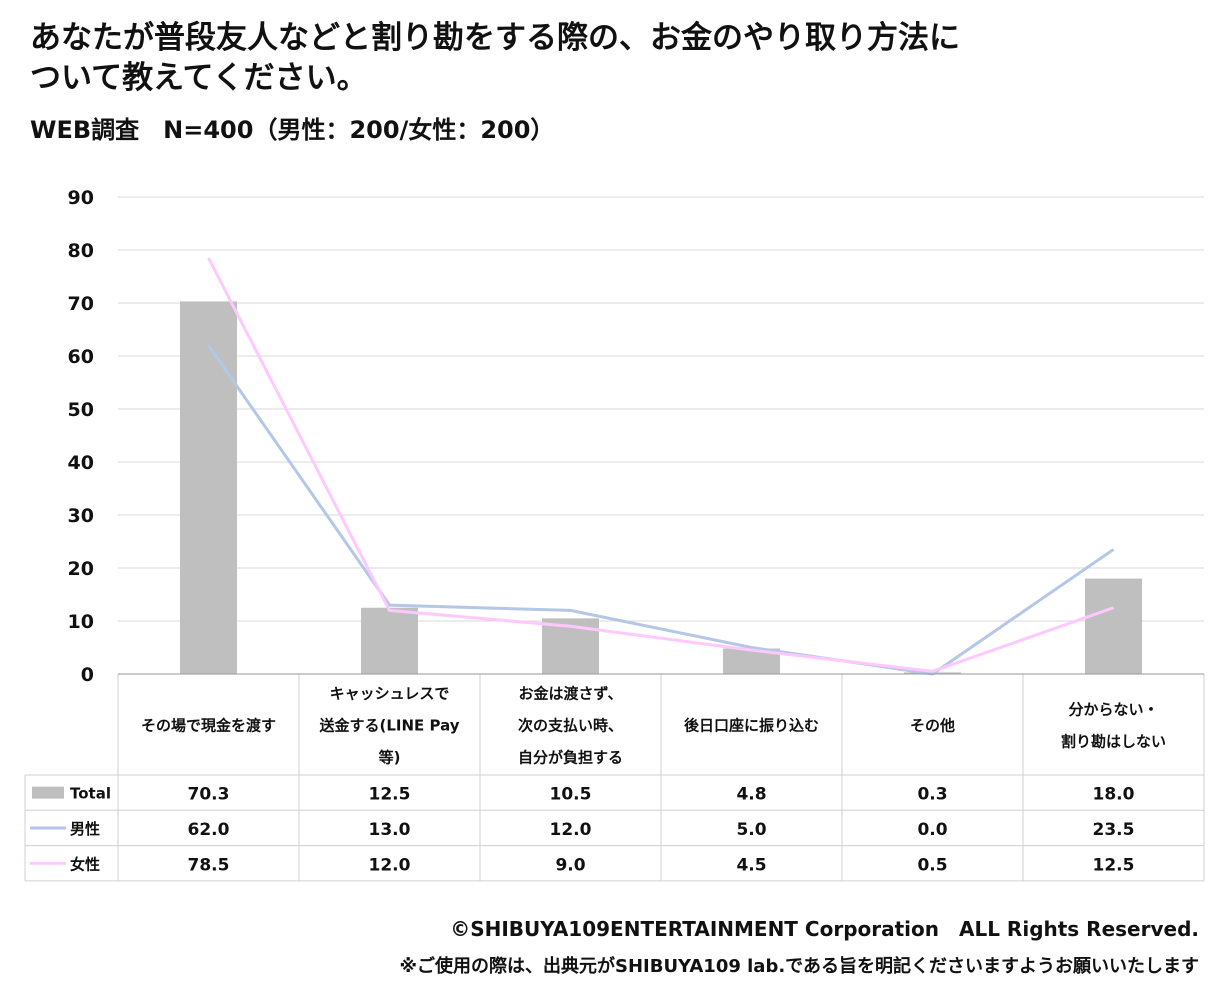 The image size is (1229, 998). I want to click on y-tick-label: 80, so click(81, 251).